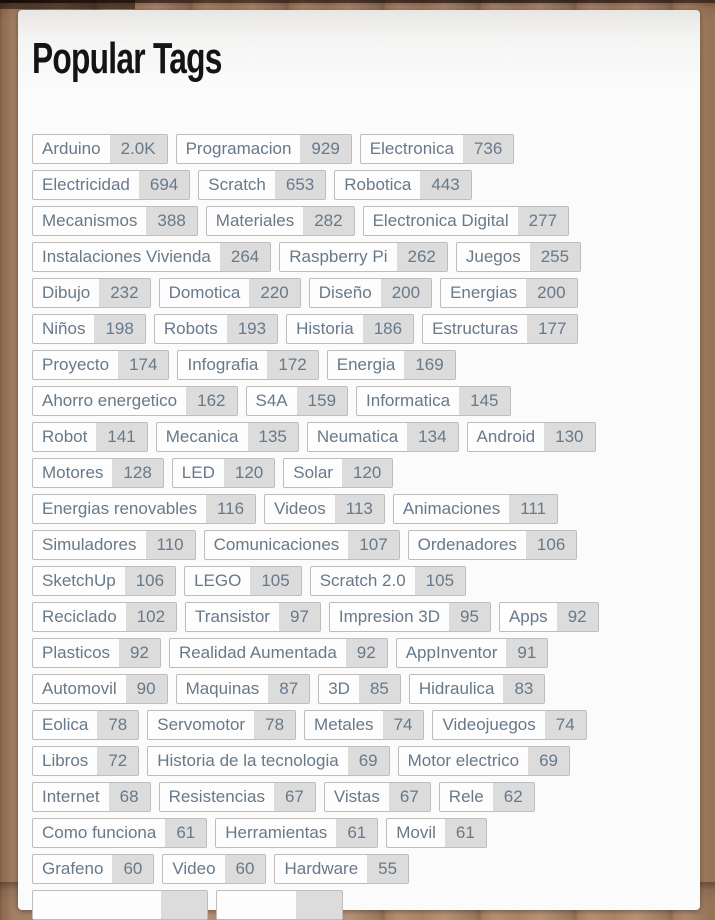 The image size is (715, 920). What do you see at coordinates (96, 653) in the screenshot?
I see `tag-plasticos: Plasticos 92` at bounding box center [96, 653].